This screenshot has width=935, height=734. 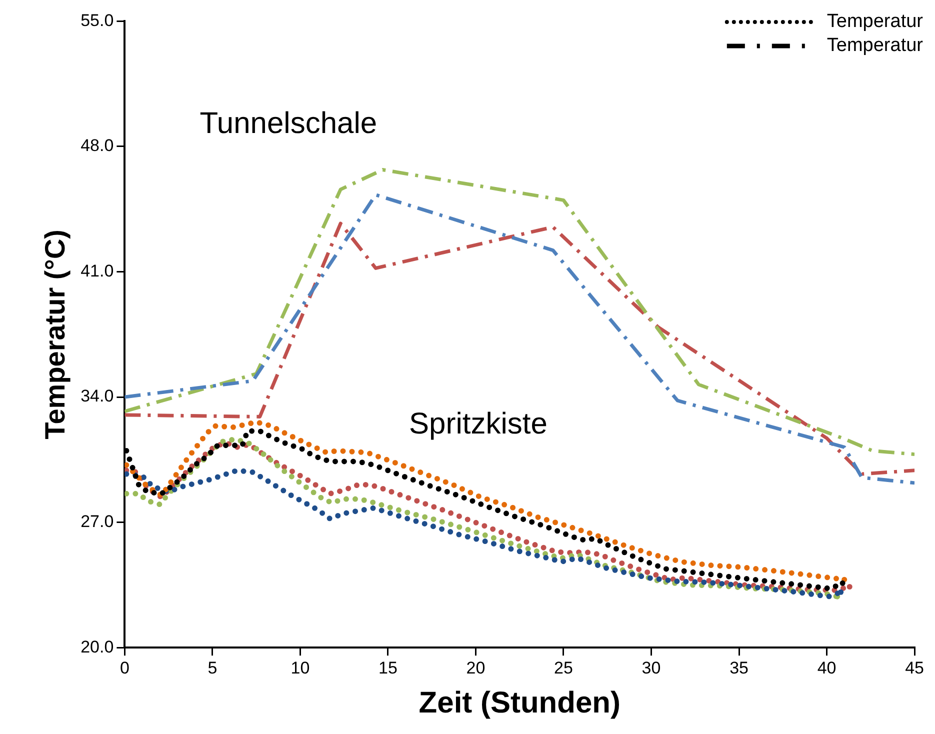 What do you see at coordinates (55, 334) in the screenshot?
I see `y-axis-title: Temperatur (°C)` at bounding box center [55, 334].